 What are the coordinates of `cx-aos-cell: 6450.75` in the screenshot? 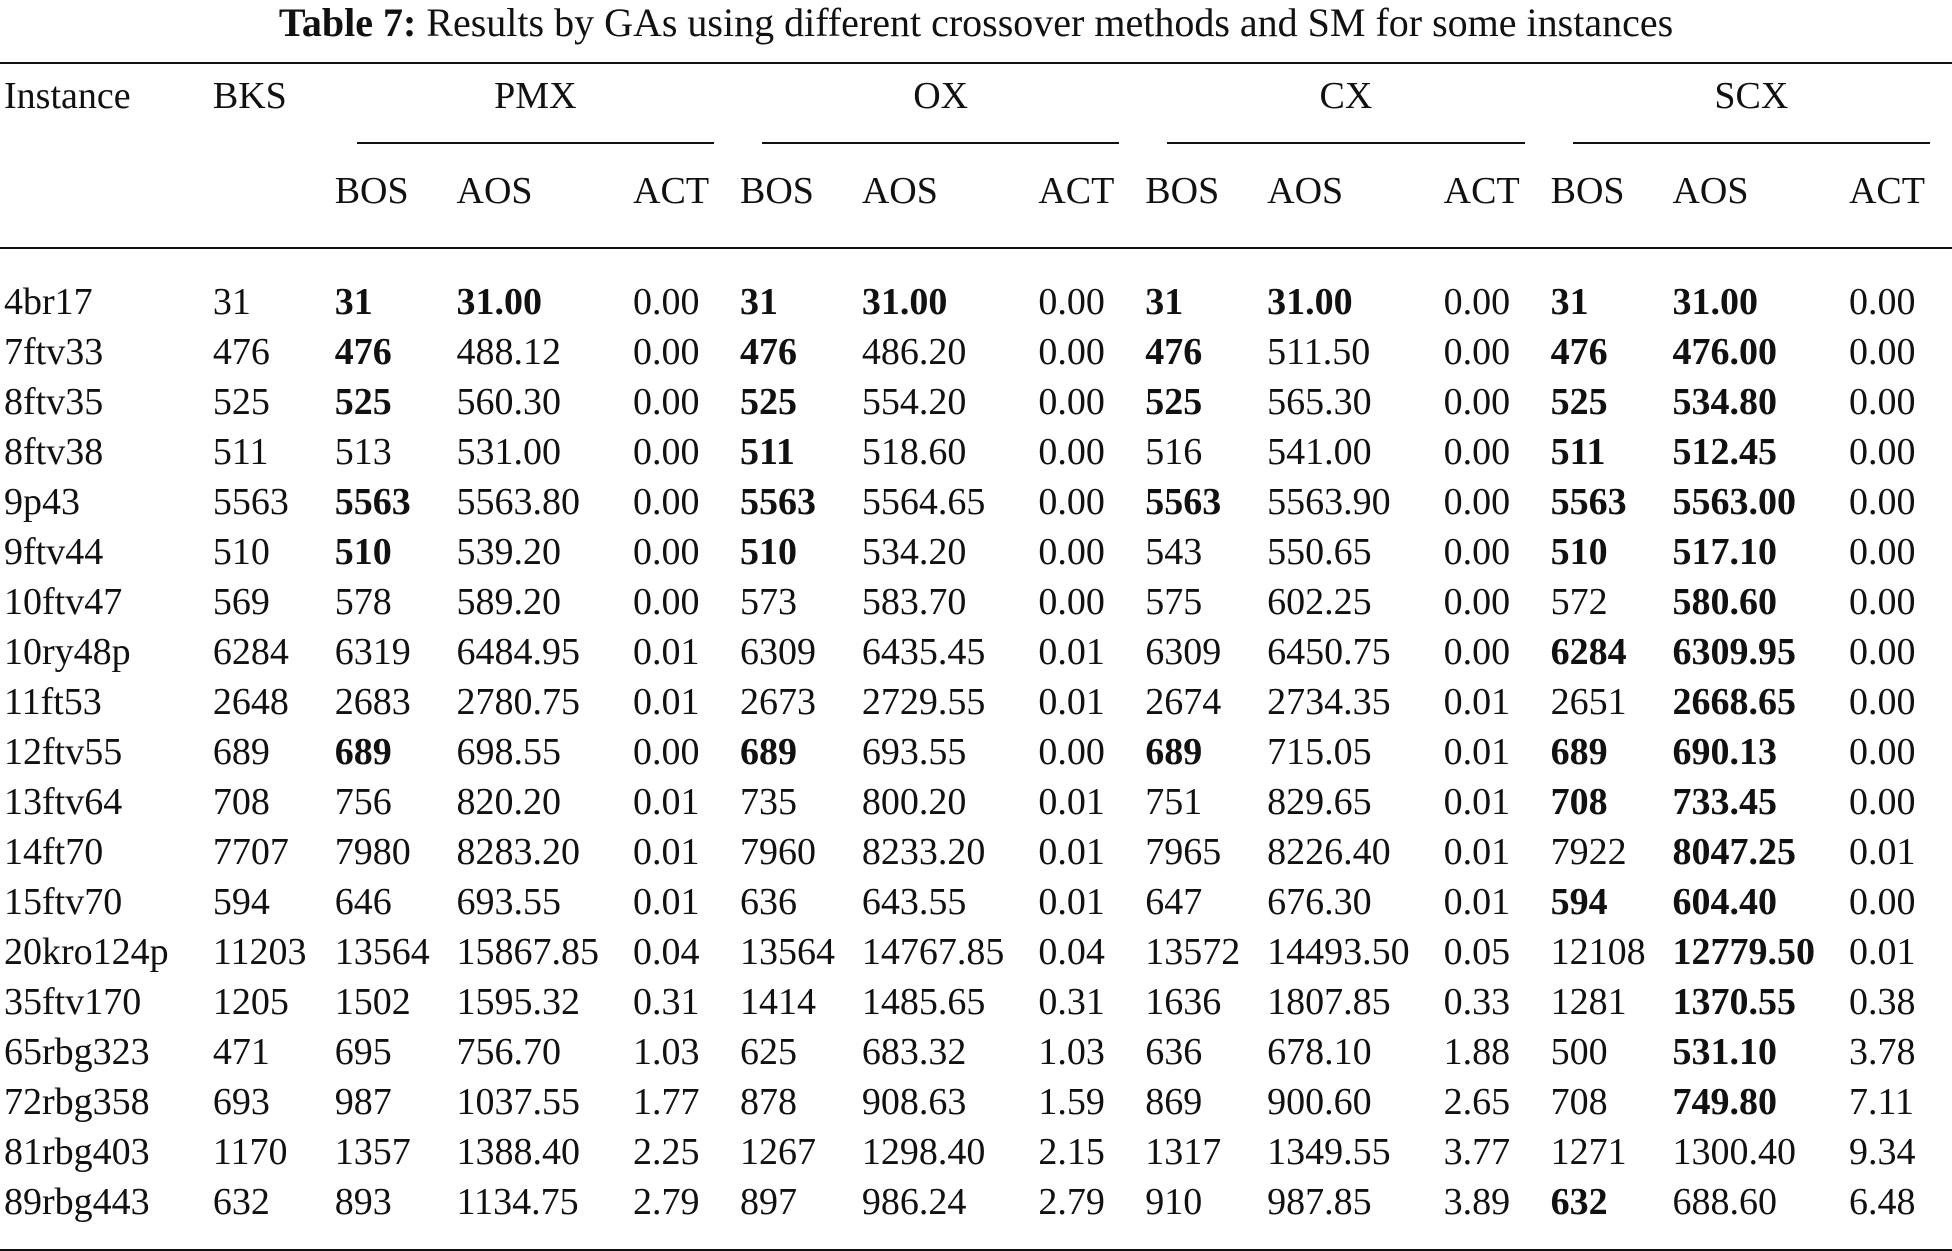 It's located at (1329, 652).